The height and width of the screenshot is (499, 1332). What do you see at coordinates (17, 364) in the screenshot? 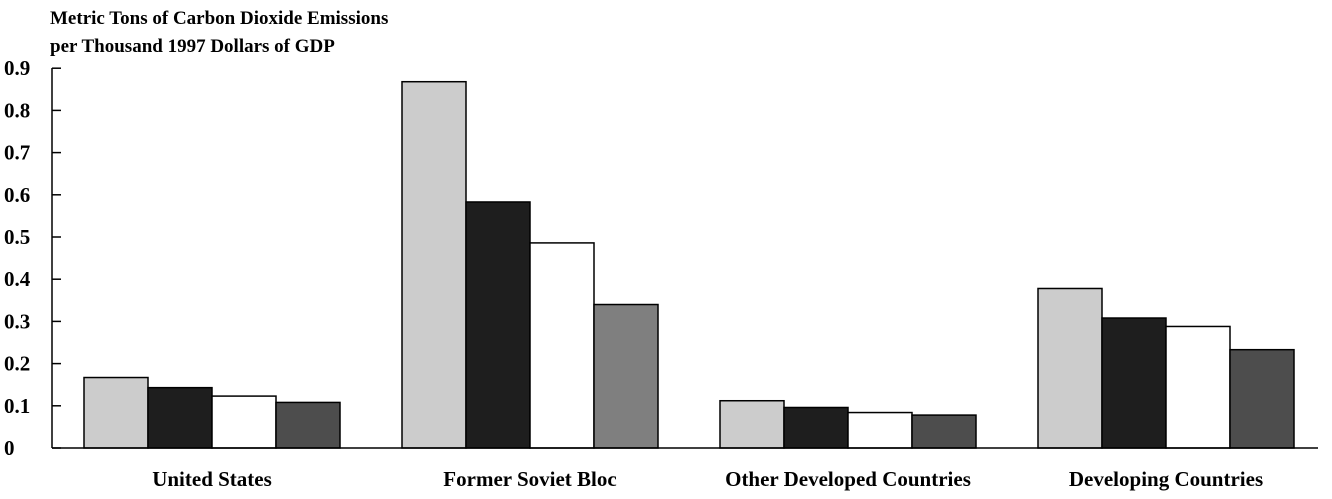
I see `y-tick-label: 0.2` at bounding box center [17, 364].